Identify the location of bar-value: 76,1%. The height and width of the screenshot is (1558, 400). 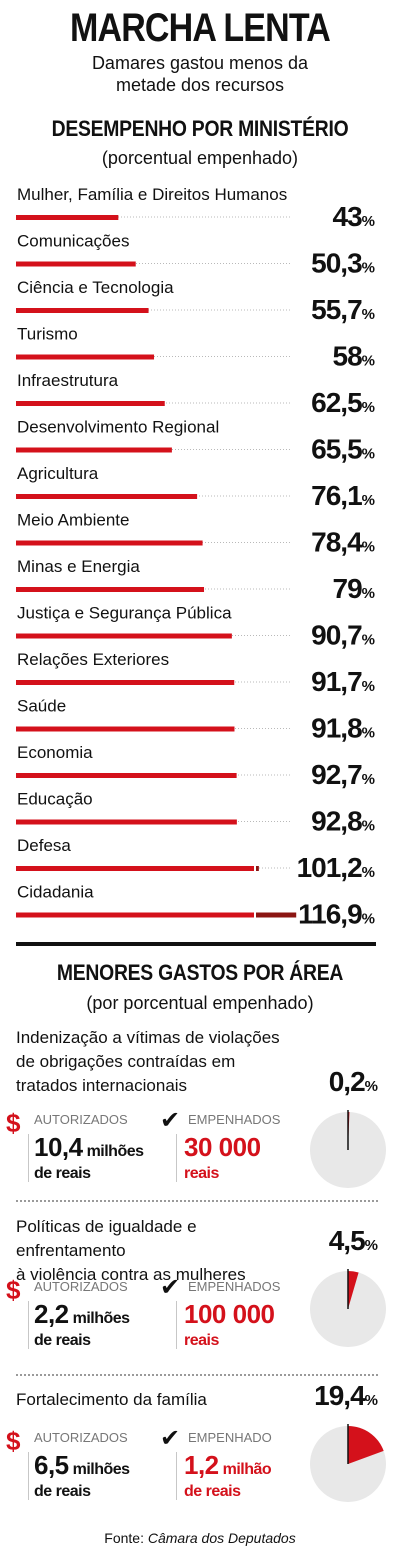
(343, 495).